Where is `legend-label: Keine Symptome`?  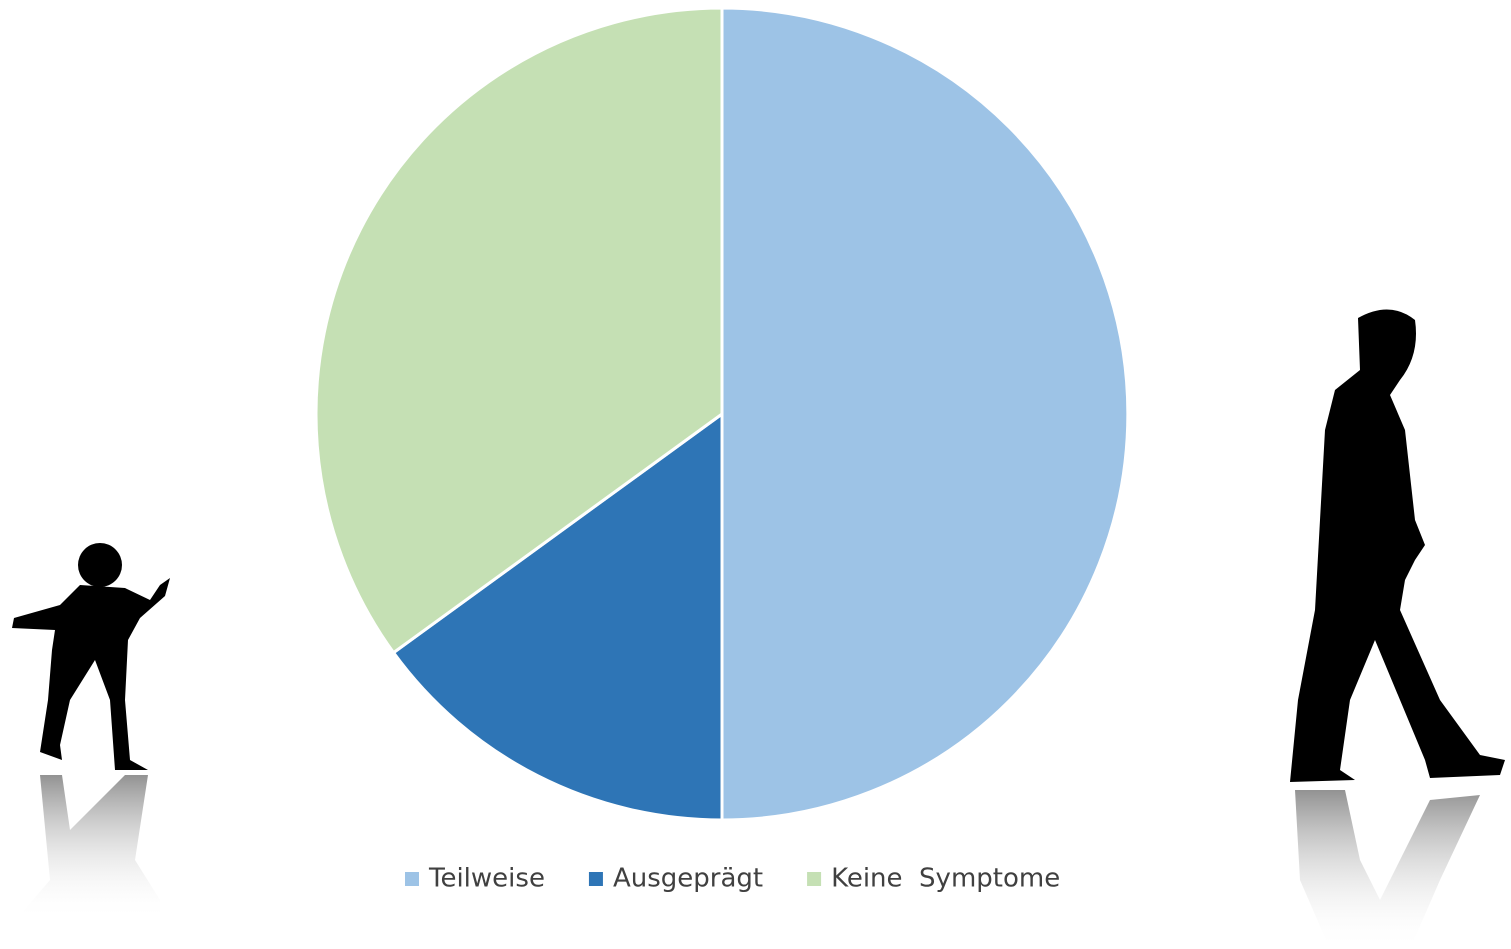 legend-label: Keine Symptome is located at coordinates (945, 879).